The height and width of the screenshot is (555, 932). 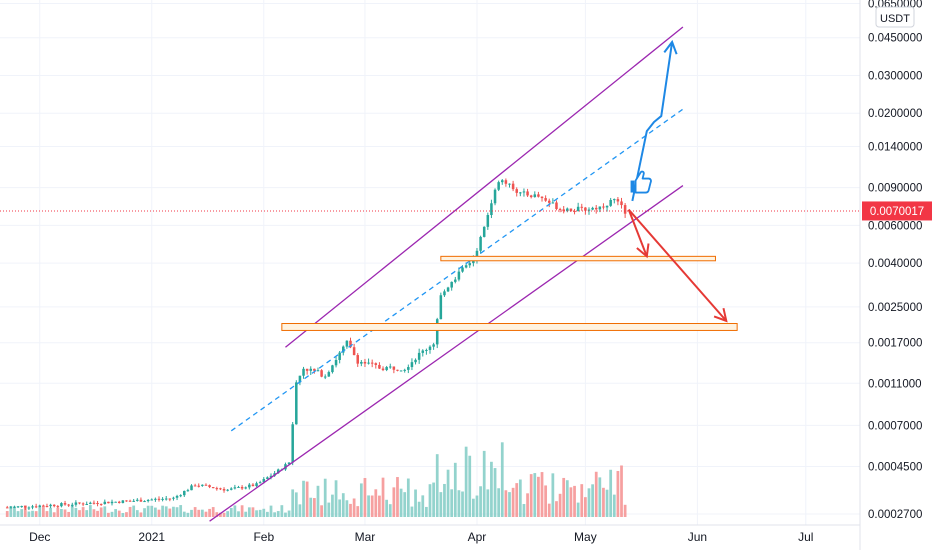 I want to click on last-price-badge: 0.0070017, so click(x=897, y=211).